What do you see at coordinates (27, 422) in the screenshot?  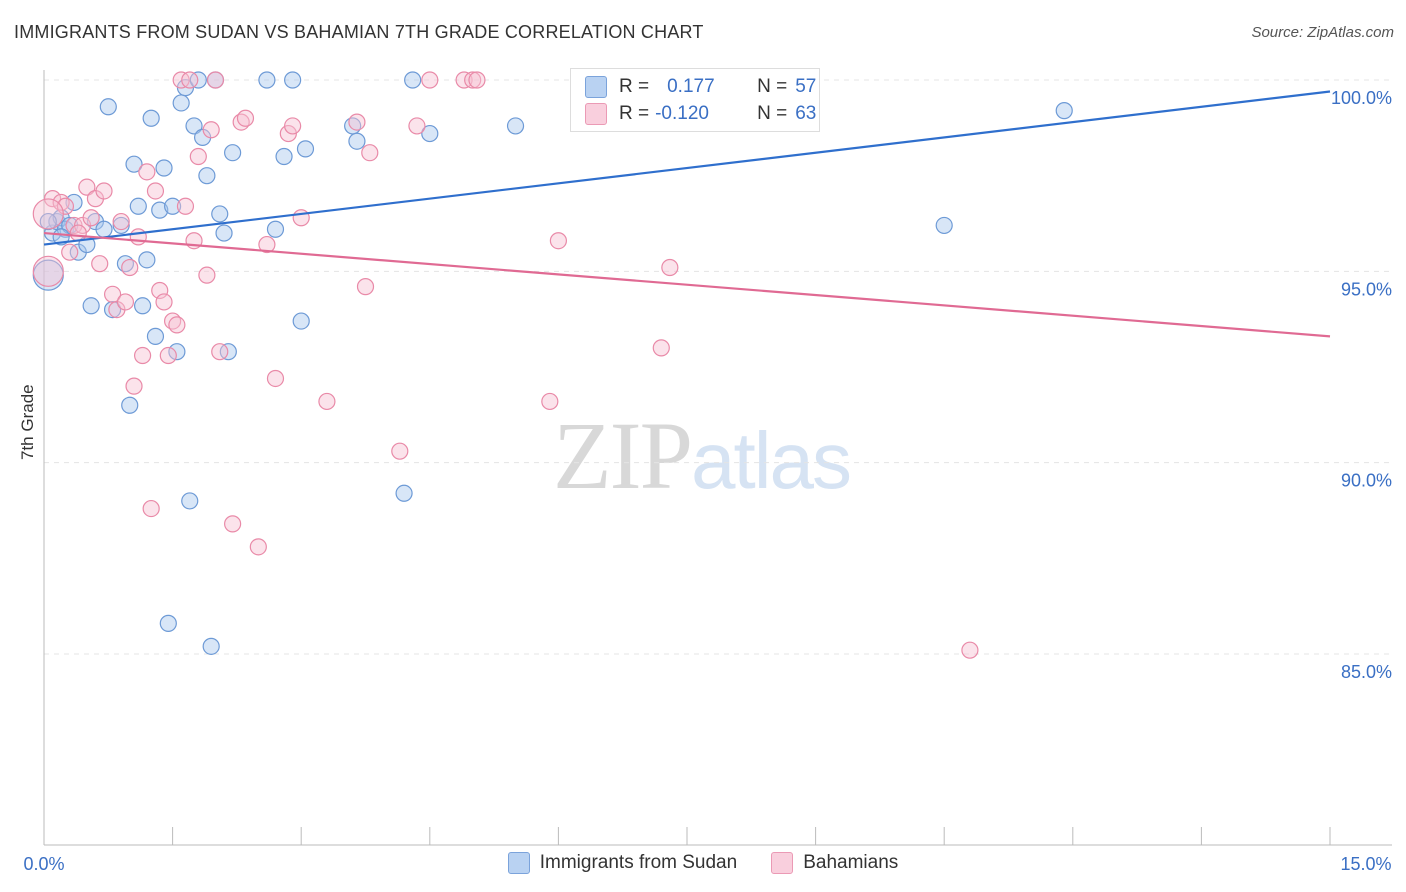 I see `y-axis-label: 7th Grade` at bounding box center [27, 422].